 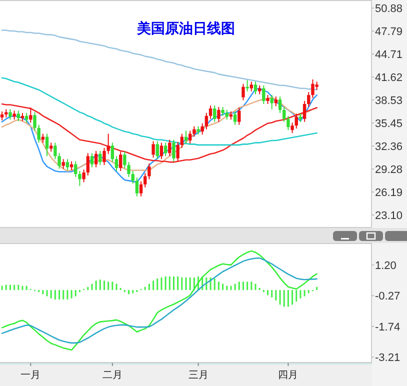 What do you see at coordinates (387, 358) in the screenshot?
I see `y-tick-label: -3.21` at bounding box center [387, 358].